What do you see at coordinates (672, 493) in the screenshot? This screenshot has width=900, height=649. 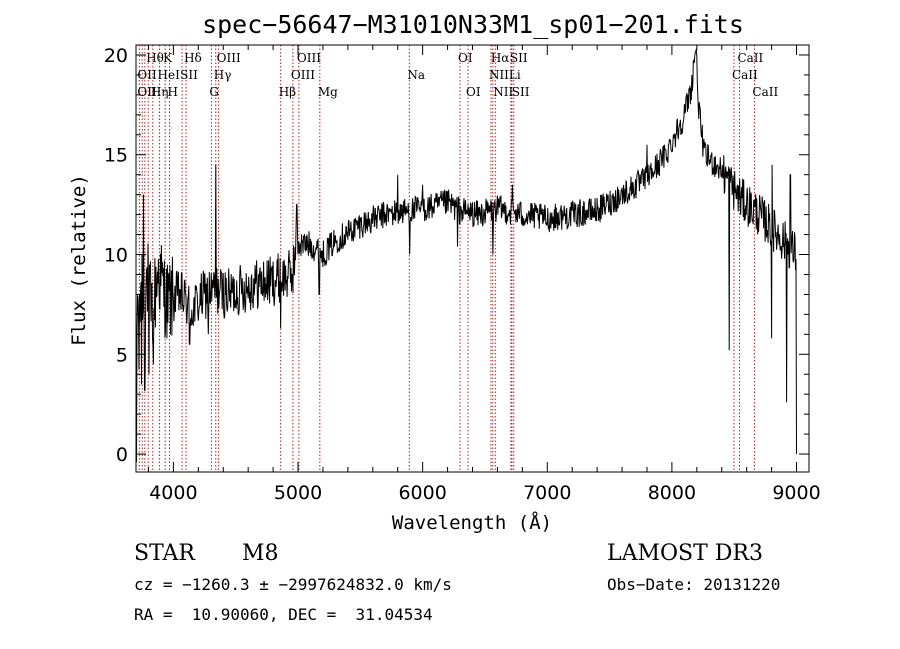 I see `x-tick-label: 8000` at bounding box center [672, 493].